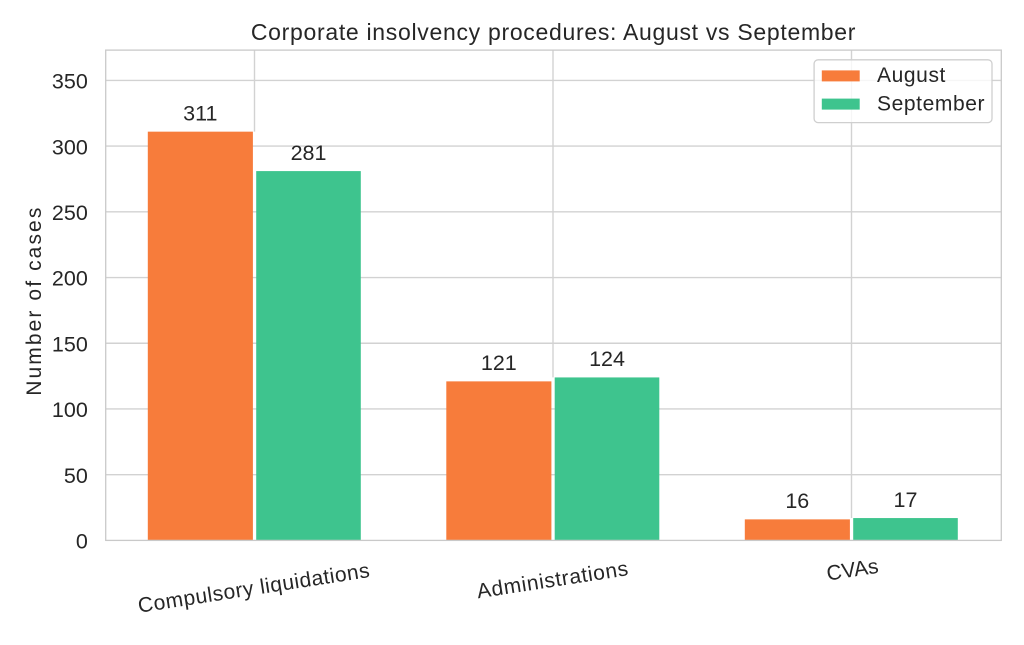 The image size is (1024, 645). I want to click on svg-text: 300, so click(70, 147).